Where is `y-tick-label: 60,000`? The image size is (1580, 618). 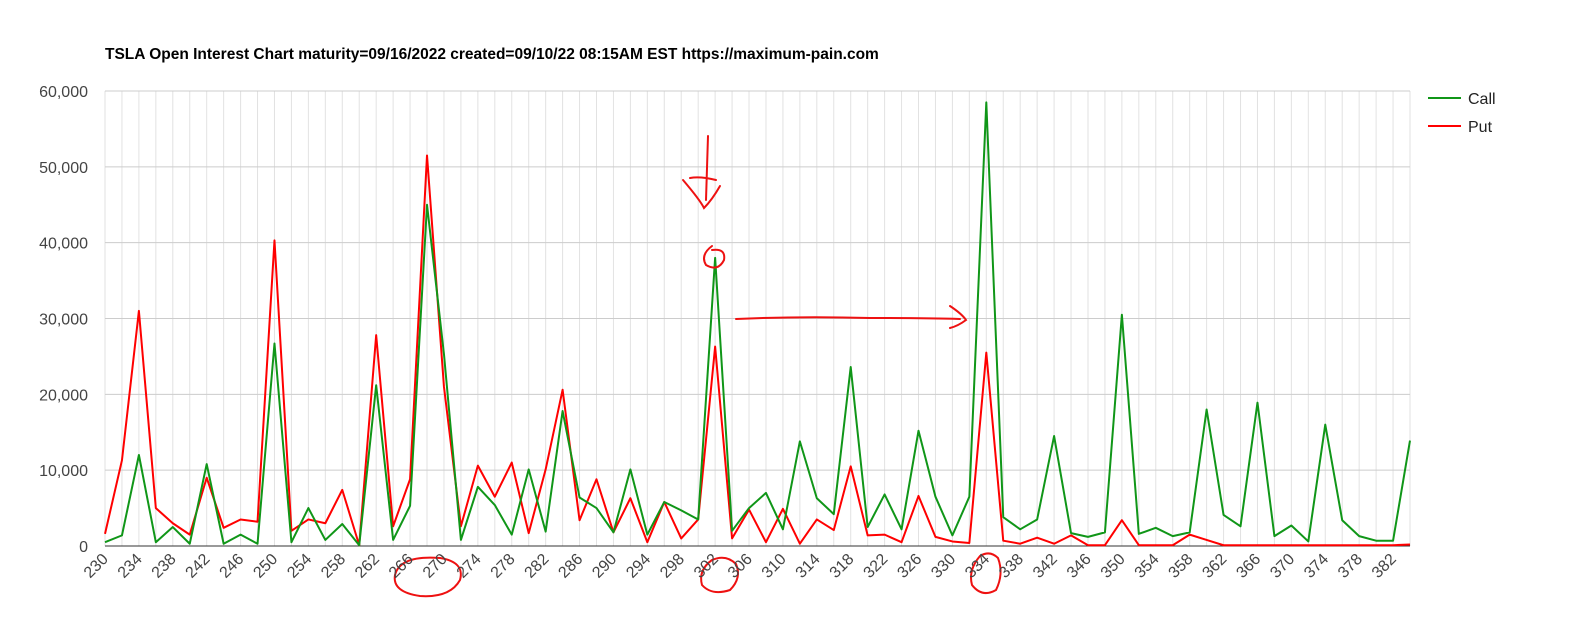
y-tick-label: 60,000 is located at coordinates (63, 92).